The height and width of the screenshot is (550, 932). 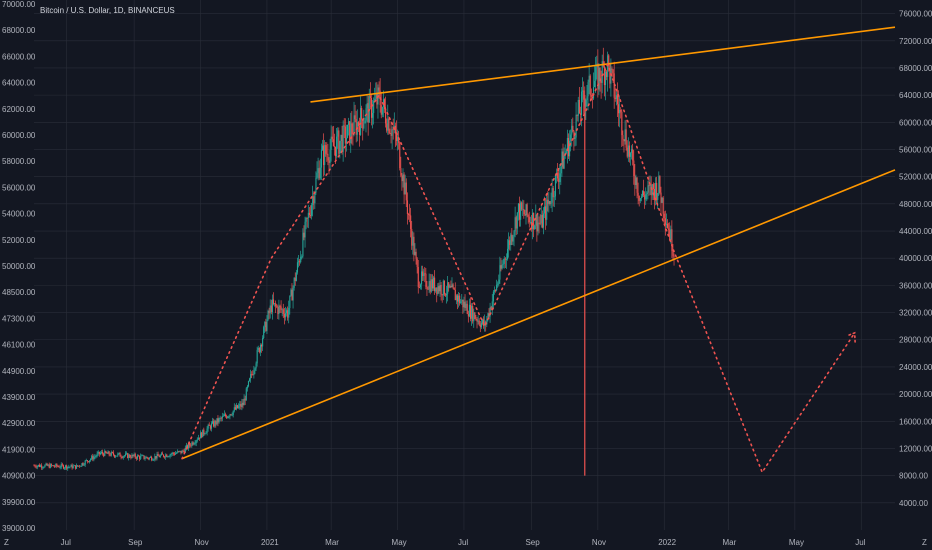 What do you see at coordinates (915, 177) in the screenshot?
I see `right-axis-tick-label: 52000.00` at bounding box center [915, 177].